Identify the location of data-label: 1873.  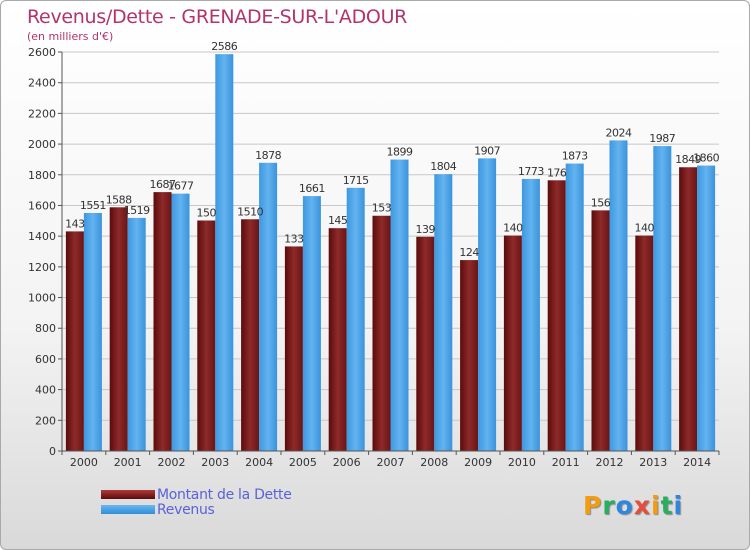
(575, 156).